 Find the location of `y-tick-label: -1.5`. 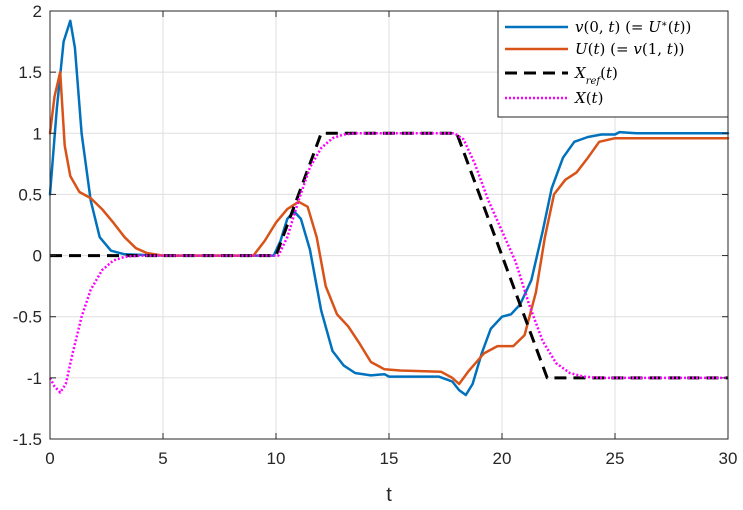

y-tick-label: -1.5 is located at coordinates (27, 439).